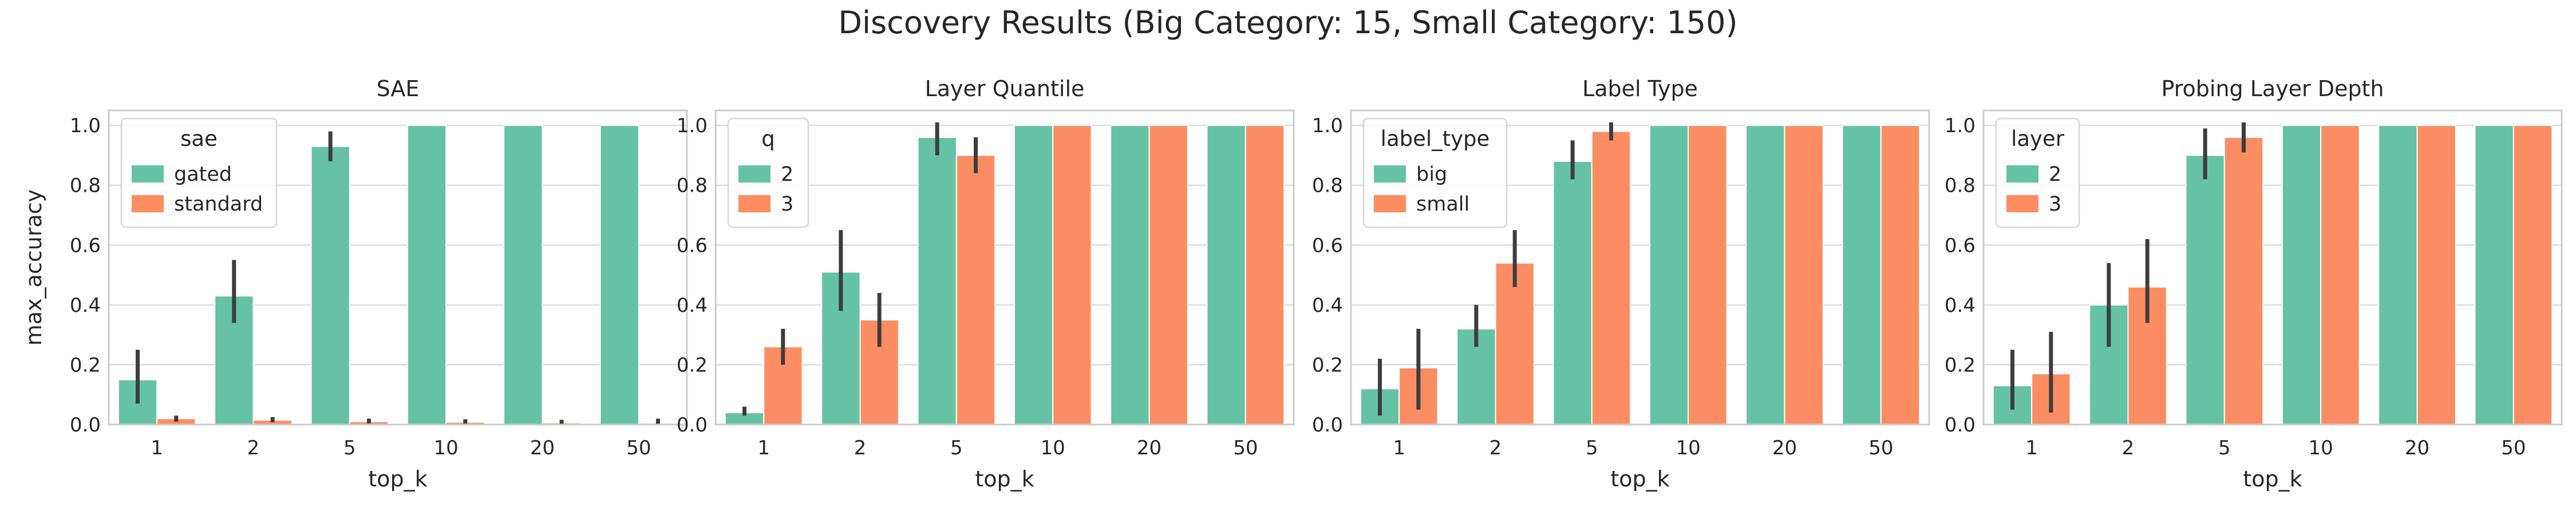 The height and width of the screenshot is (515, 2576). Describe the element at coordinates (2038, 138) in the screenshot. I see `legend-title: layer` at that location.